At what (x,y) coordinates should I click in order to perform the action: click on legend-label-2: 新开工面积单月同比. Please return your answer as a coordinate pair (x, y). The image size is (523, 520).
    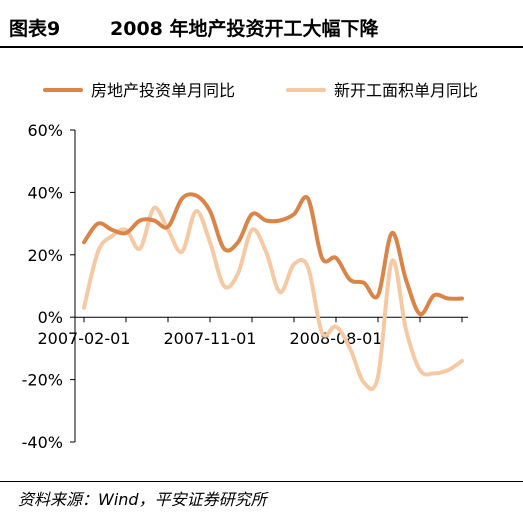
    Looking at the image, I should click on (406, 90).